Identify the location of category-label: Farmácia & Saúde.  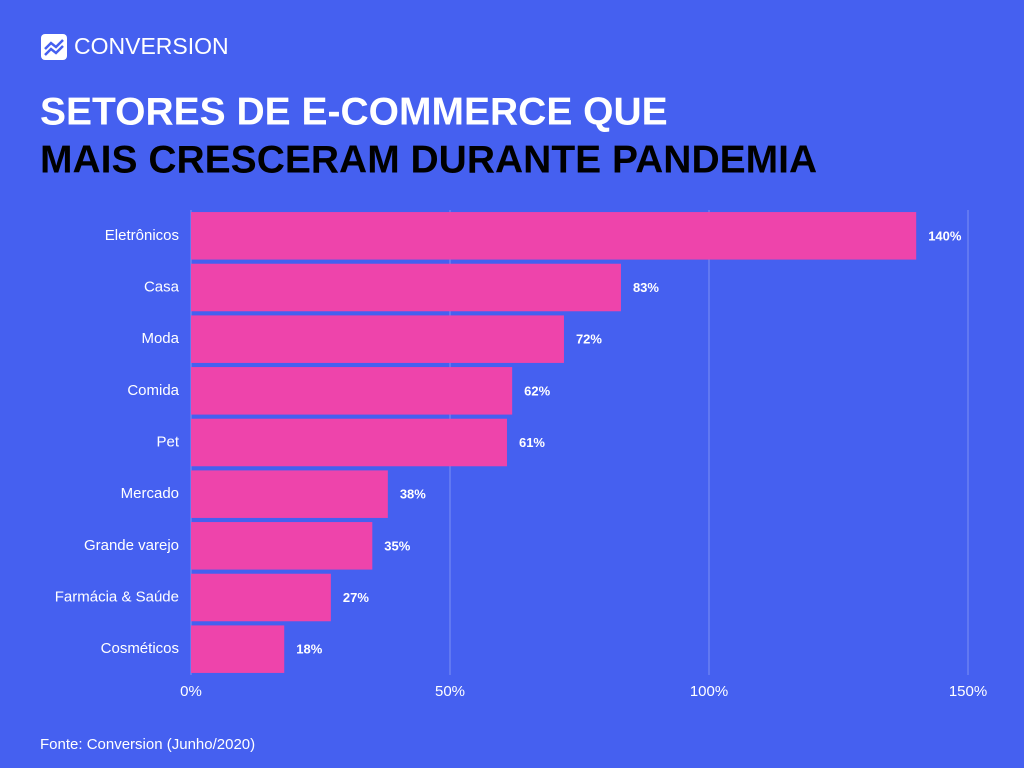
(117, 596).